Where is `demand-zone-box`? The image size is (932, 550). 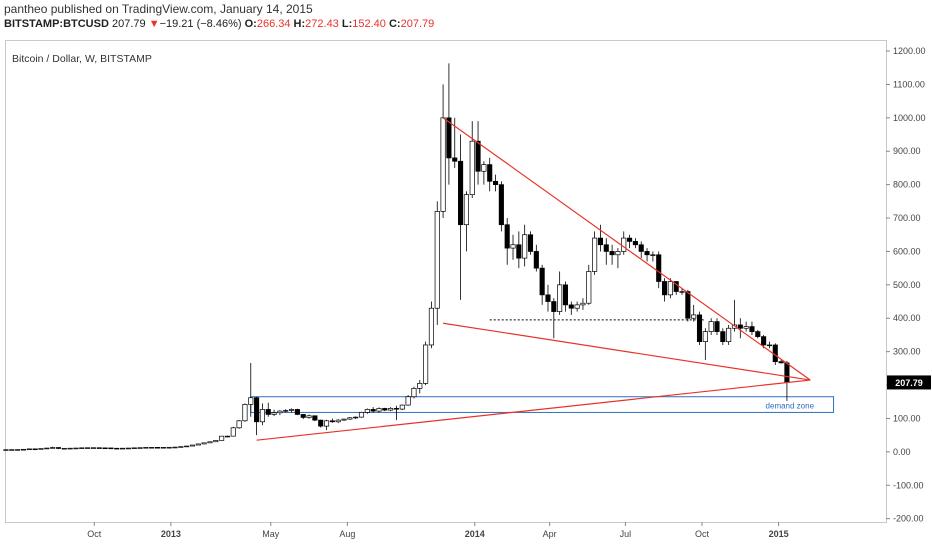
demand-zone-box is located at coordinates (542, 404).